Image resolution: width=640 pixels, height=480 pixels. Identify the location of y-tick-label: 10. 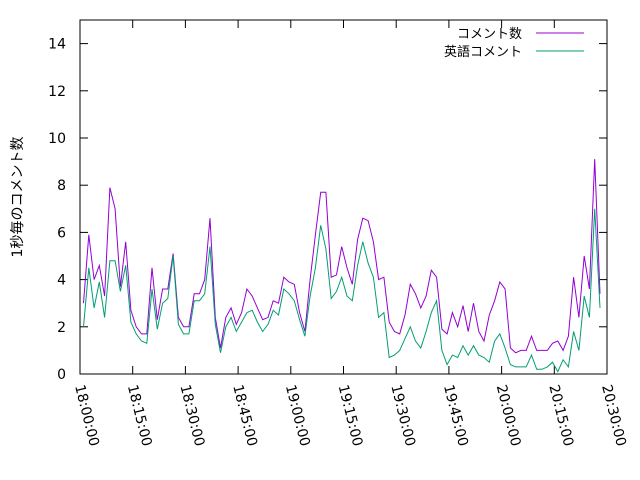
(57, 139).